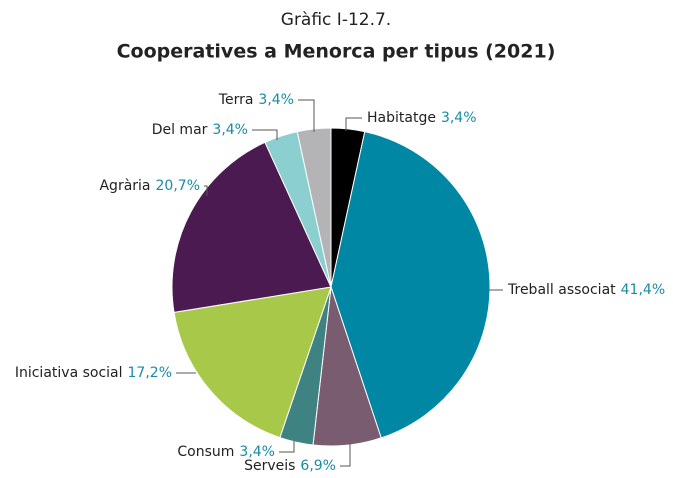 This screenshot has width=673, height=478. I want to click on category-label: Terra, so click(236, 100).